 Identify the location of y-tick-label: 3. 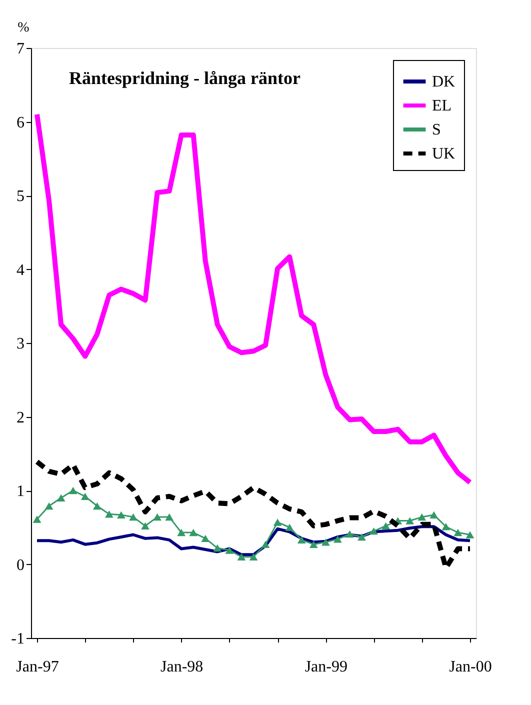
(20, 344).